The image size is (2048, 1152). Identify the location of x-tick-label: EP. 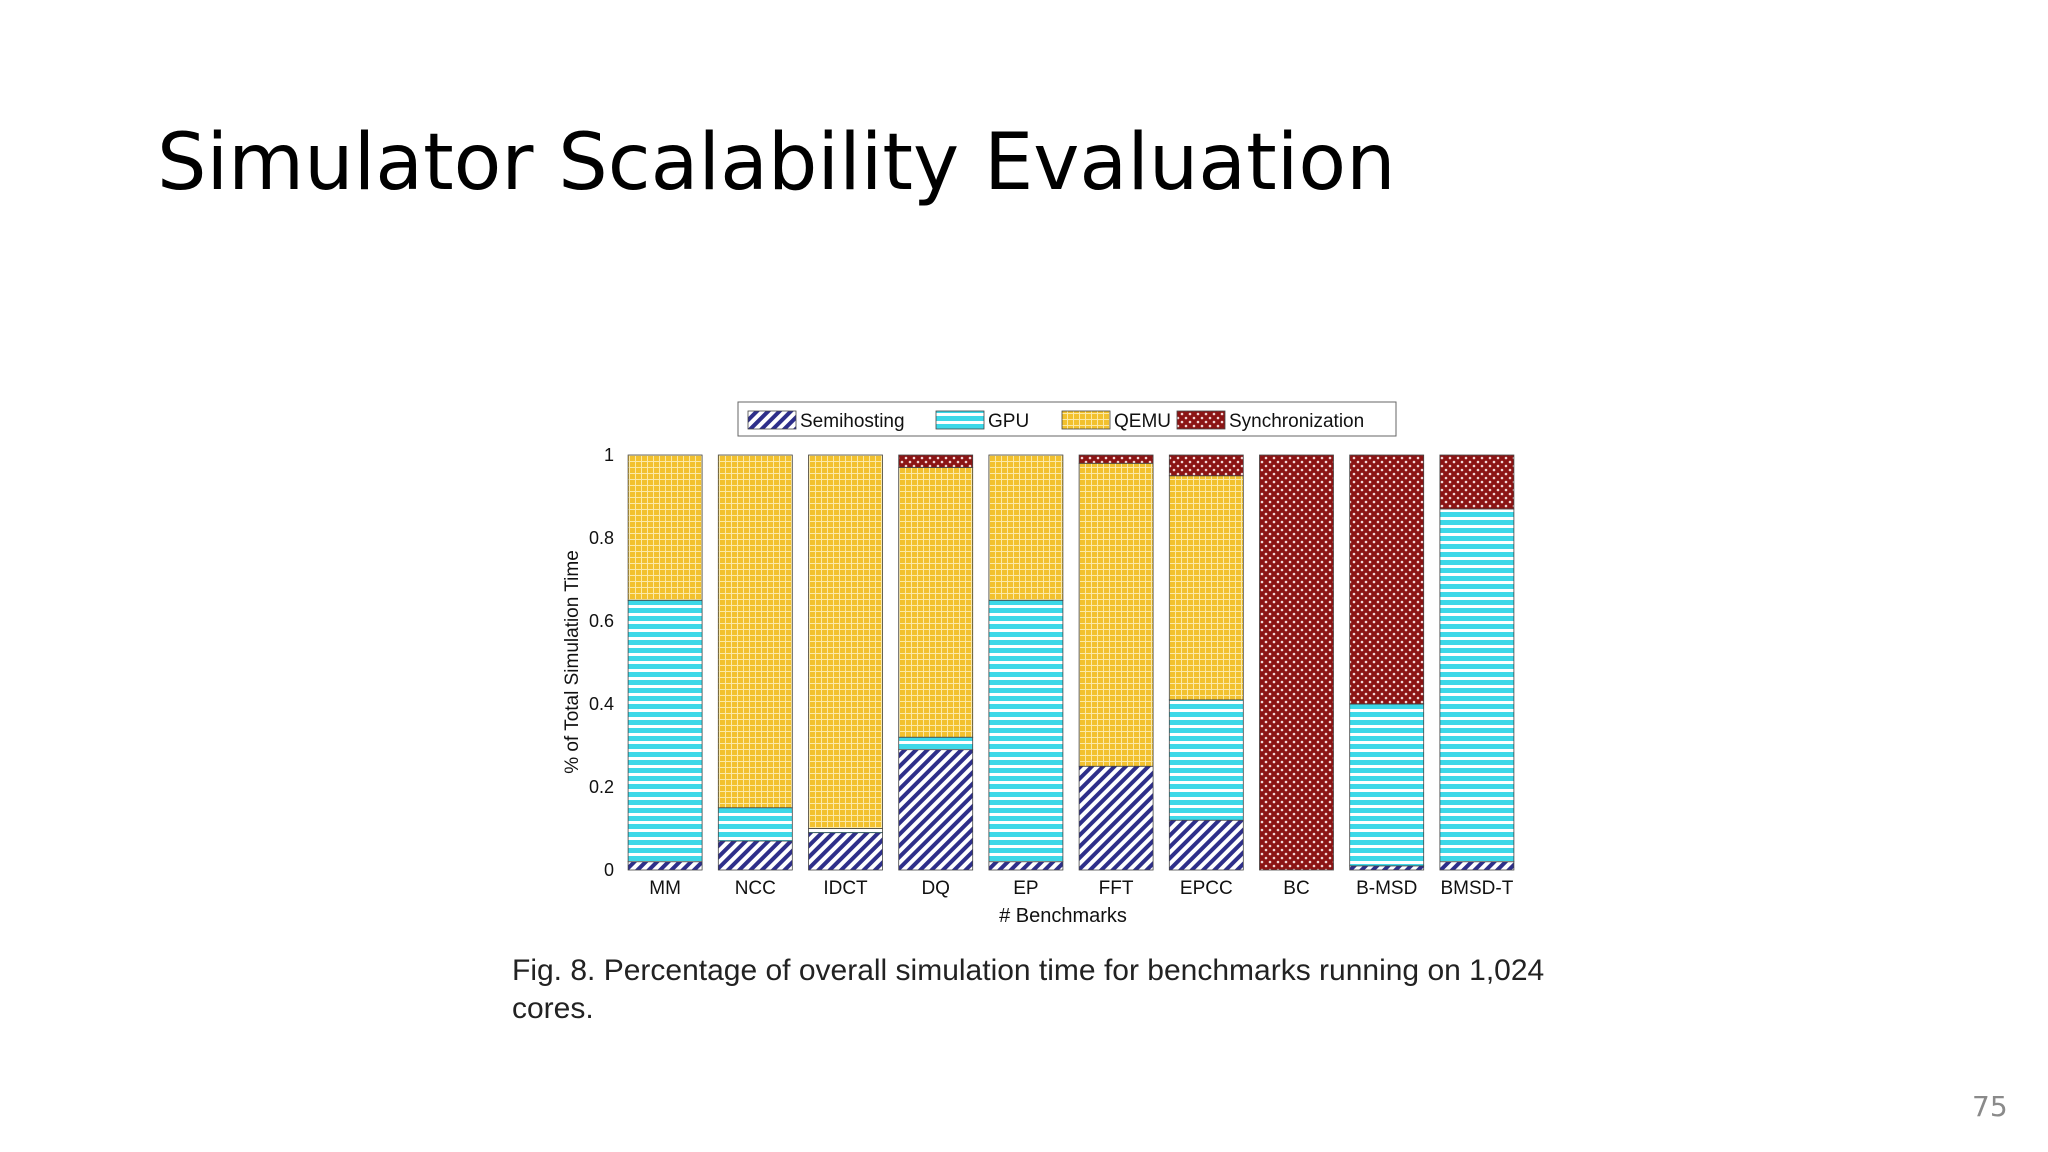
(1025, 888).